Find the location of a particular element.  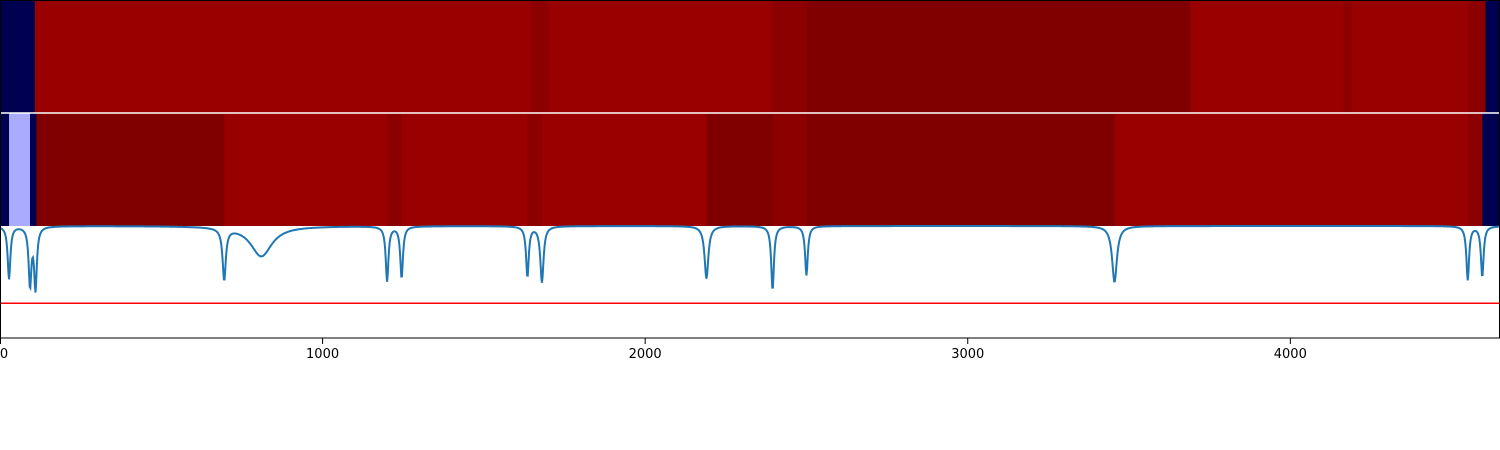

x-tick-label: 2000 is located at coordinates (645, 354).